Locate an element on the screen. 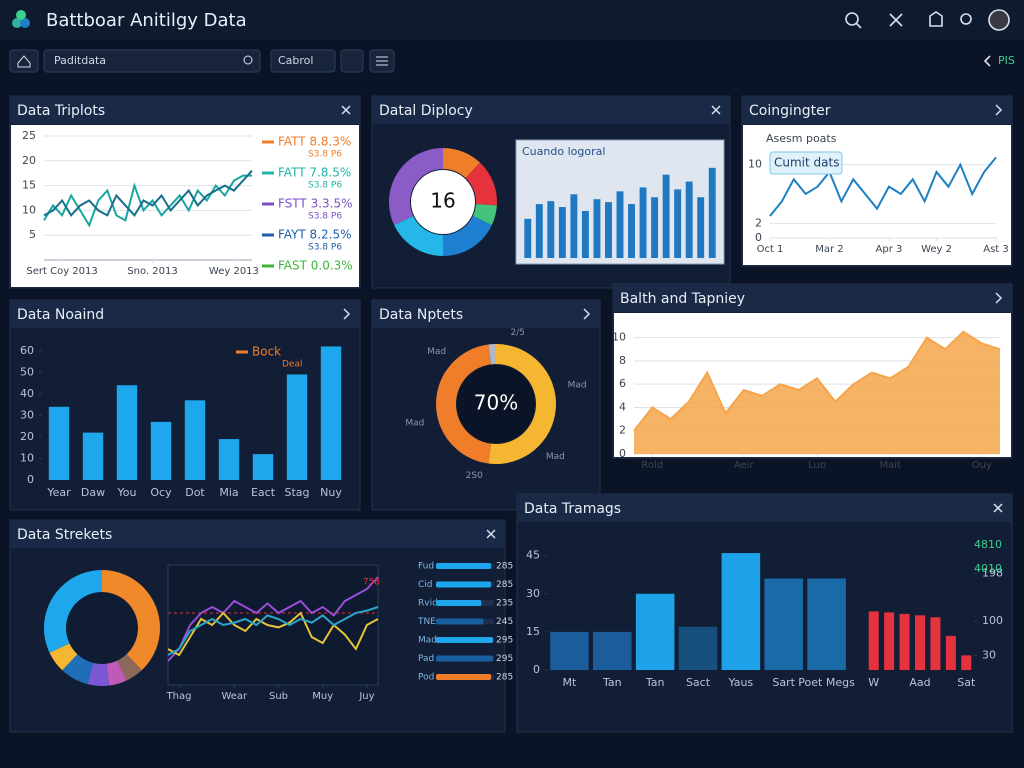 The width and height of the screenshot is (1024, 768). panel-title: Balth and Tapniey is located at coordinates (682, 299).